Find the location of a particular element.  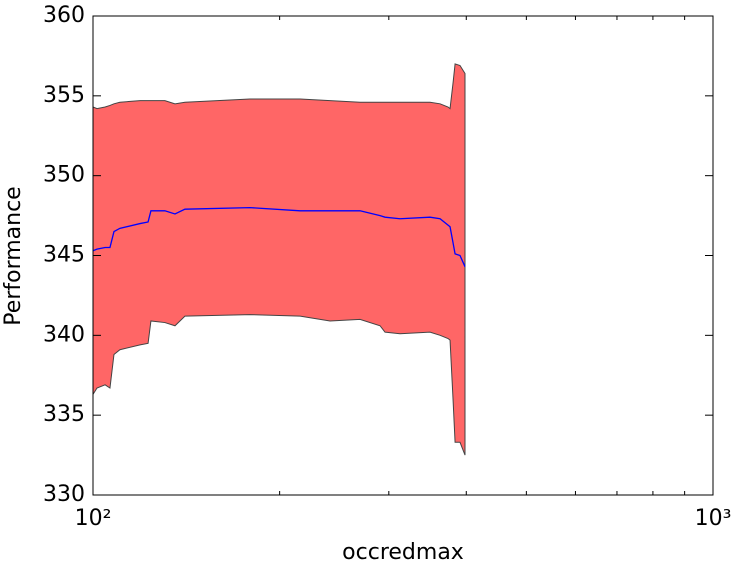

x-tick-label: 10² is located at coordinates (93, 518).